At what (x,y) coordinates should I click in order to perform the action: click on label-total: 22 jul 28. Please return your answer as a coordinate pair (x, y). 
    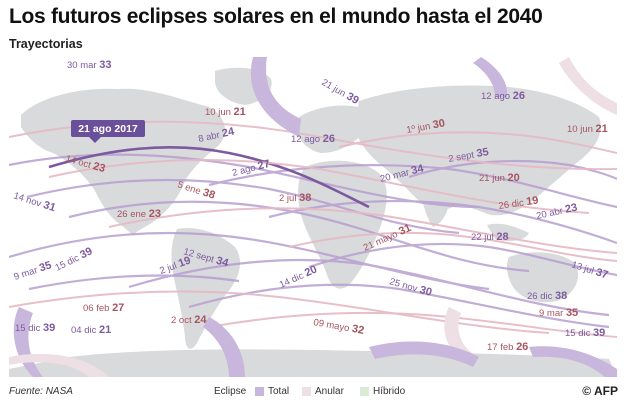
    Looking at the image, I should click on (490, 237).